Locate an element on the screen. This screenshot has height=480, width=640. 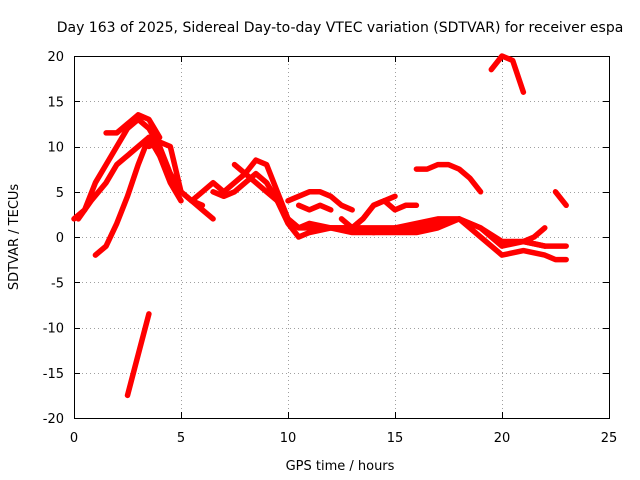
x-tick-label: 10 is located at coordinates (288, 438).